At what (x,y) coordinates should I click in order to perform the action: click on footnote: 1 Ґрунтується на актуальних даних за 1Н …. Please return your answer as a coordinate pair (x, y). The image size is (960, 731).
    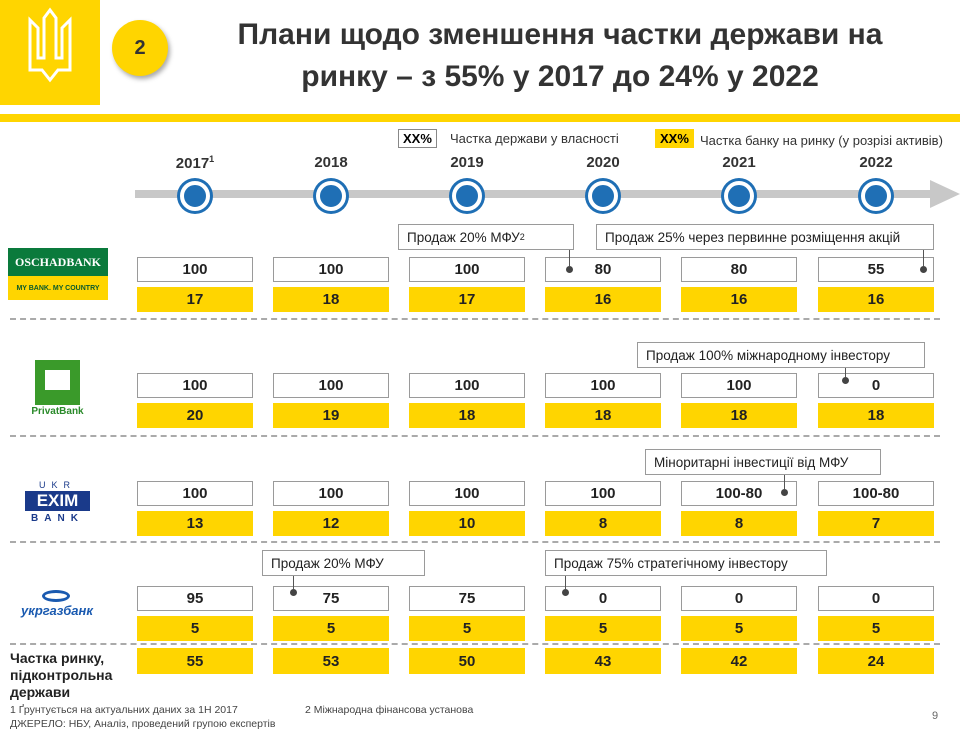
    Looking at the image, I should click on (124, 710).